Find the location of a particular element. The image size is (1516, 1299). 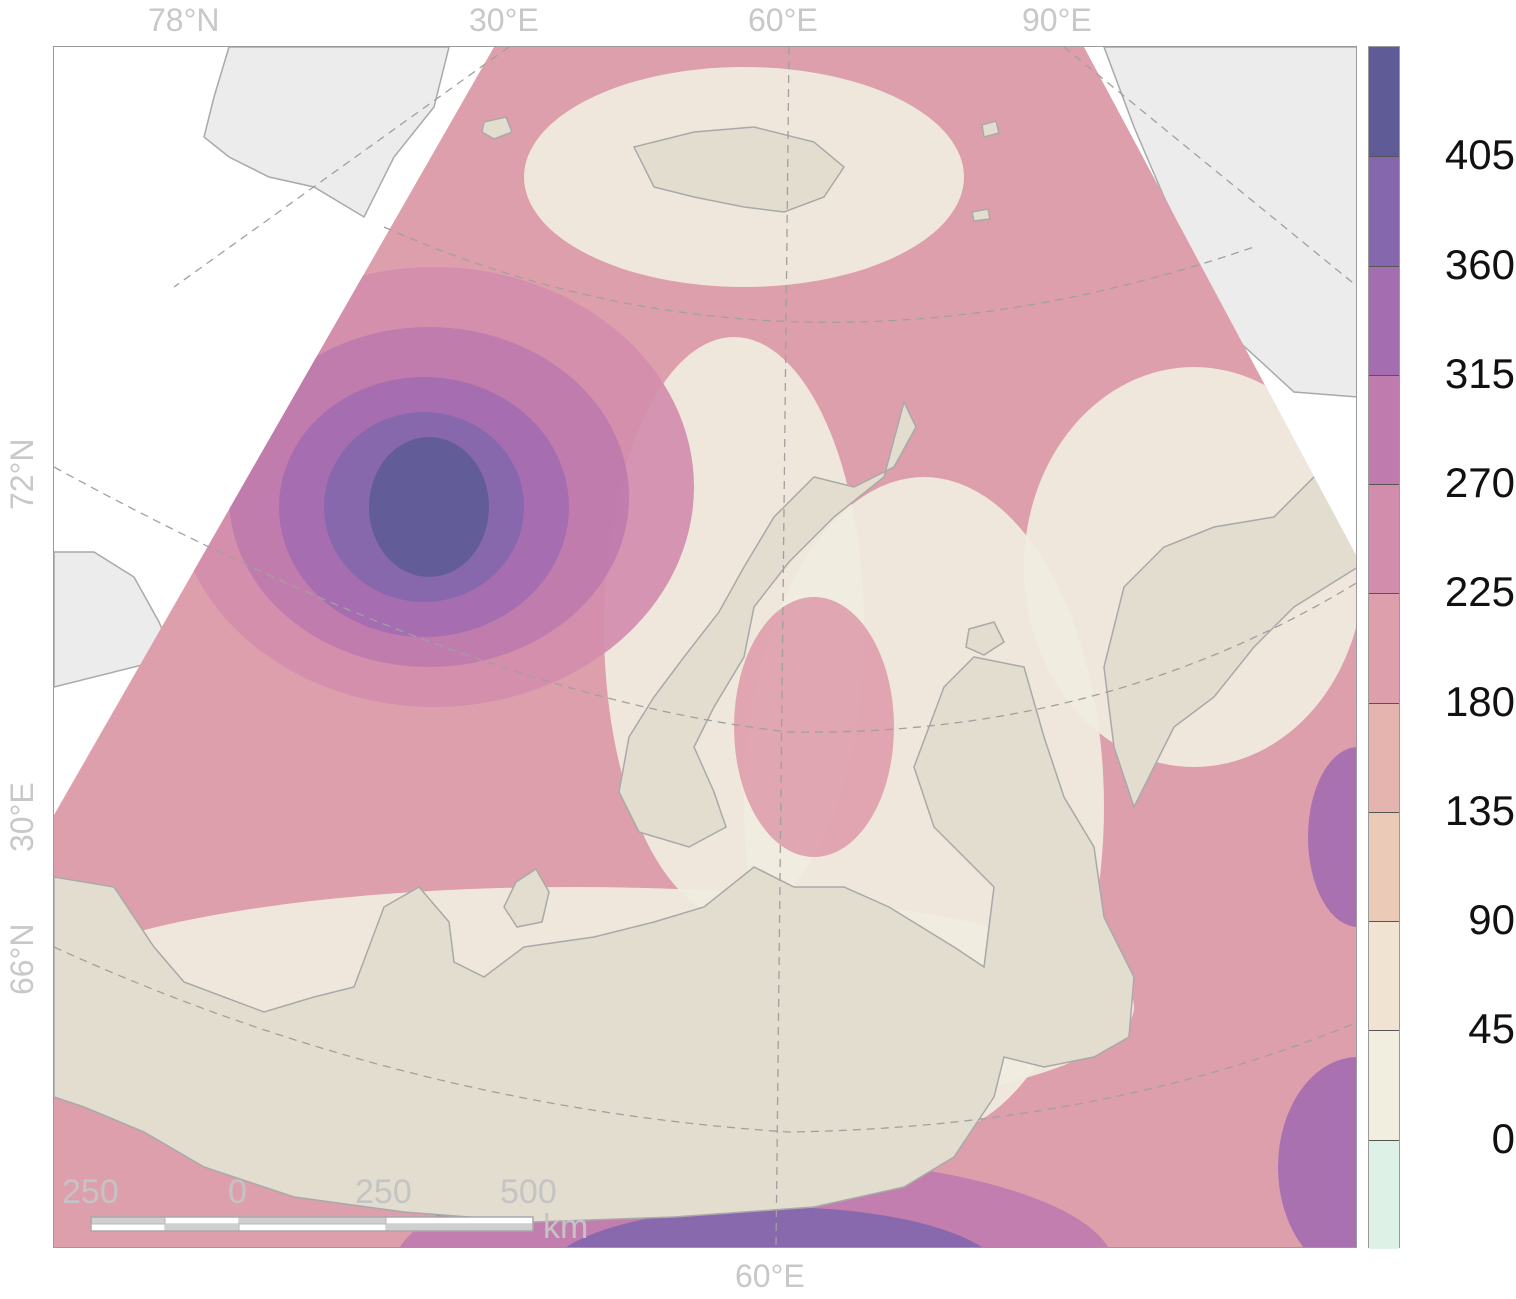

graticule-label-top-90e: 90°E is located at coordinates (1057, 20).